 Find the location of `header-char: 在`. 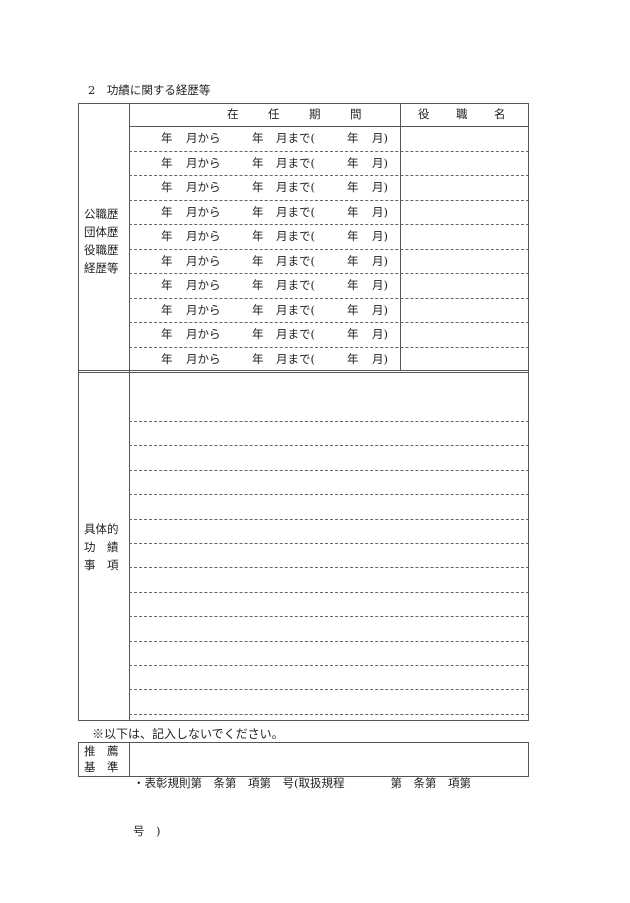

header-char: 在 is located at coordinates (233, 114).